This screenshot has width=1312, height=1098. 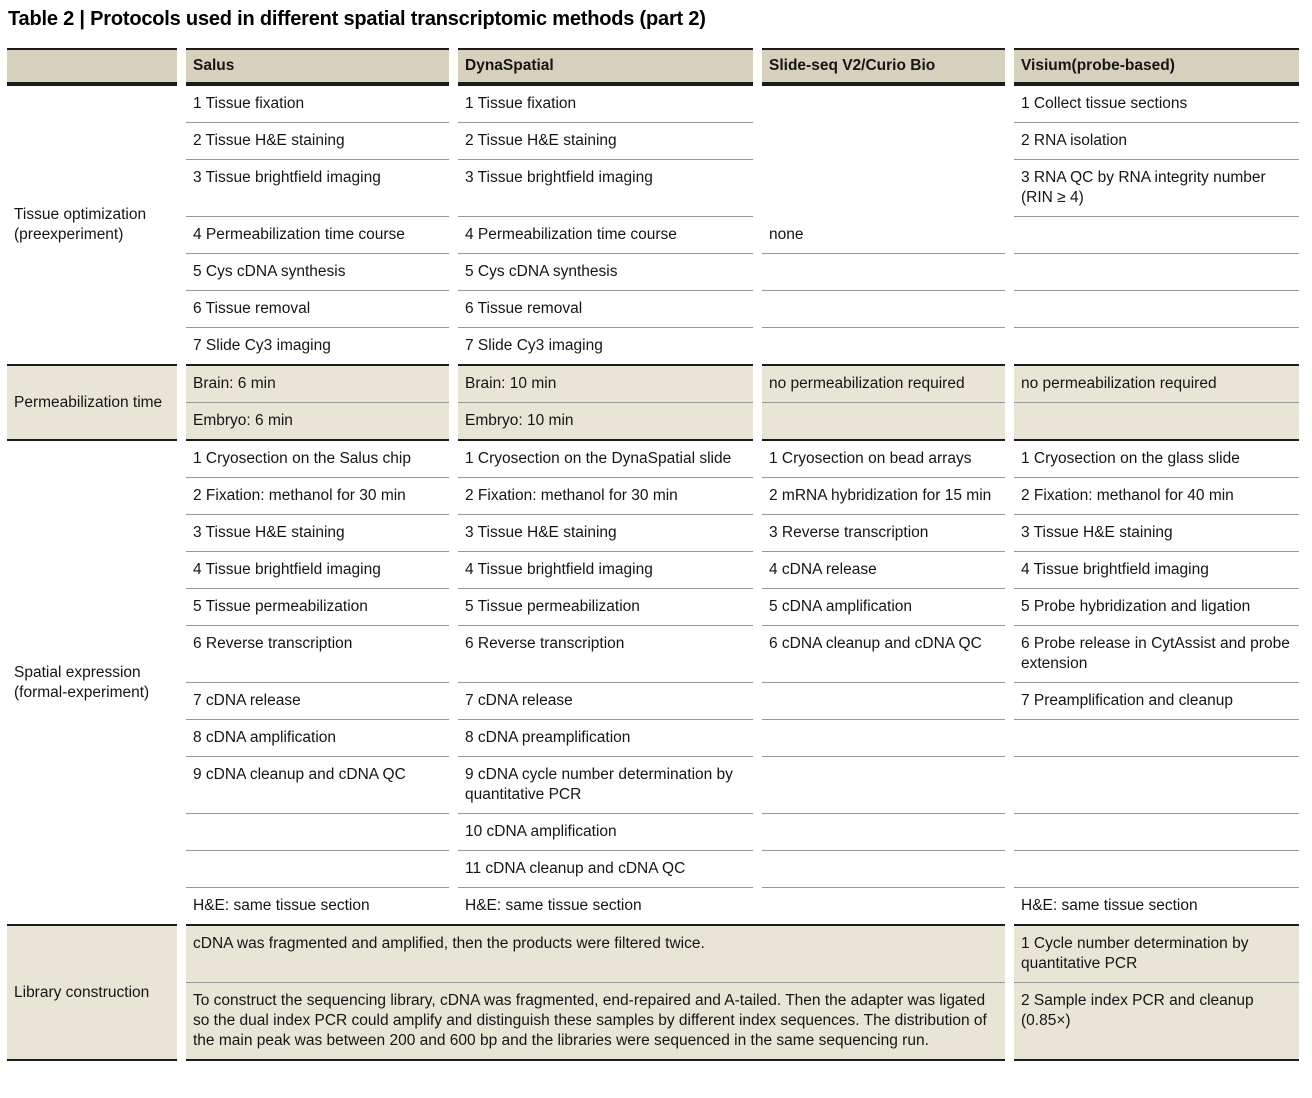 What do you see at coordinates (883, 235) in the screenshot?
I see `table-cell: none` at bounding box center [883, 235].